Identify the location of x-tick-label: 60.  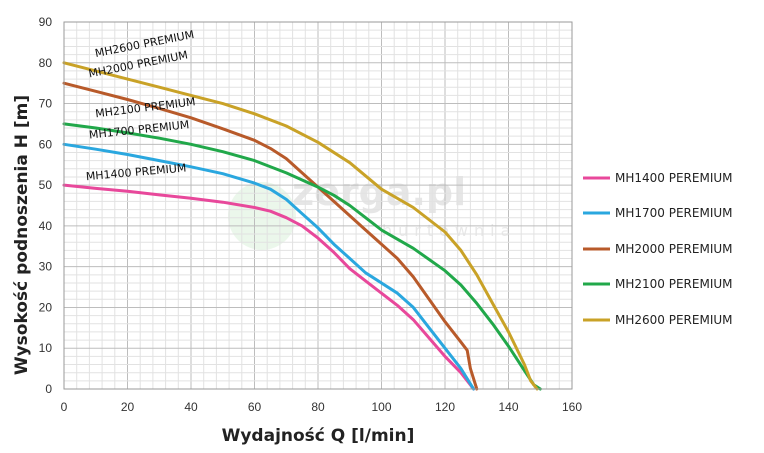
(255, 407).